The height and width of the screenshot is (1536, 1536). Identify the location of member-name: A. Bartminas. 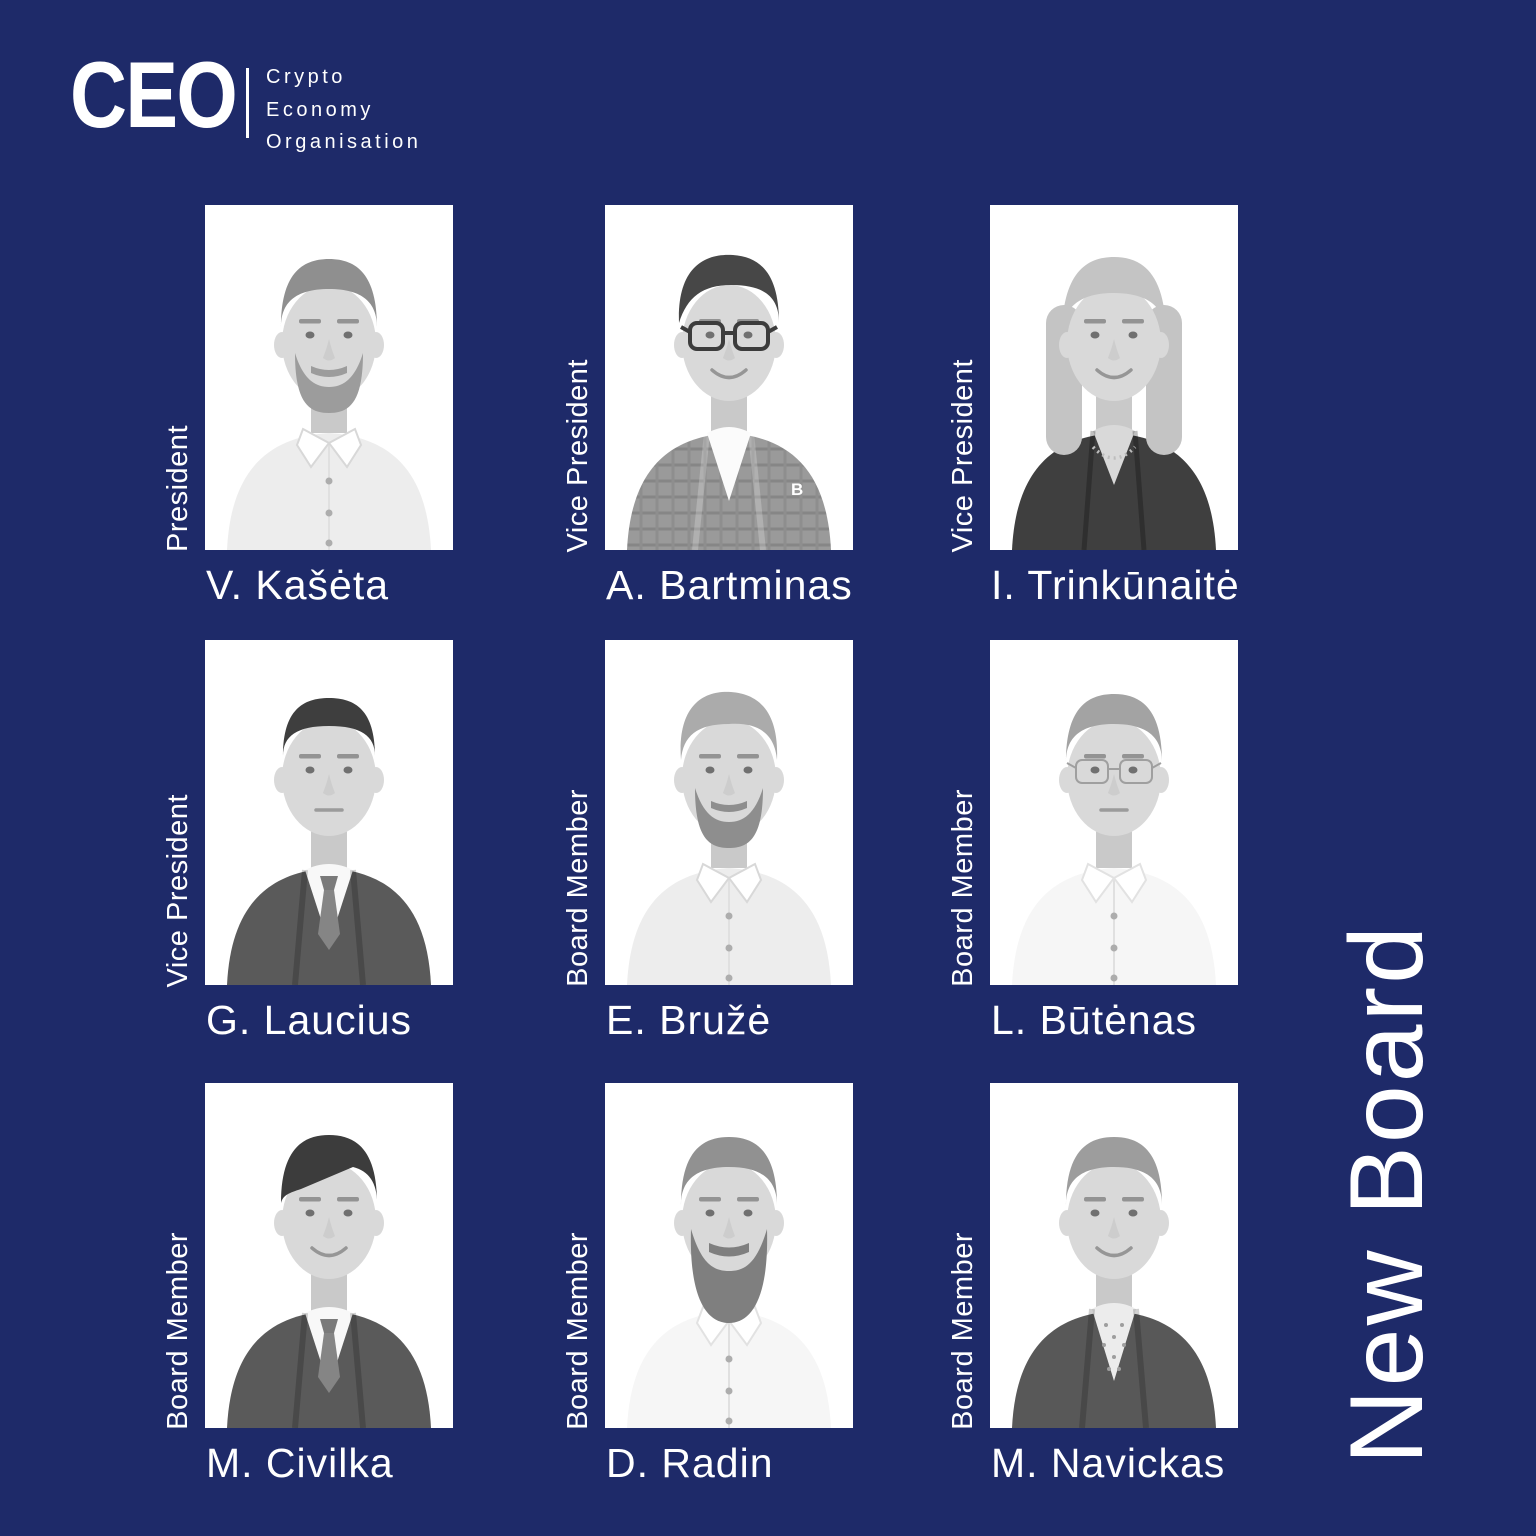
(729, 585).